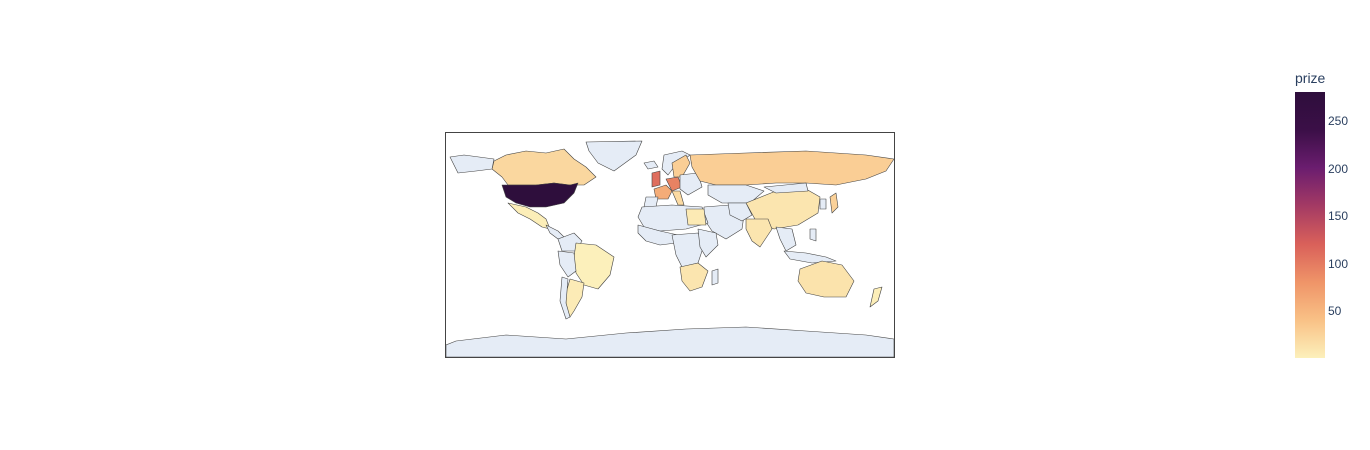 Image resolution: width=1370 pixels, height=450 pixels. Describe the element at coordinates (759, 233) in the screenshot. I see `country-india` at that location.